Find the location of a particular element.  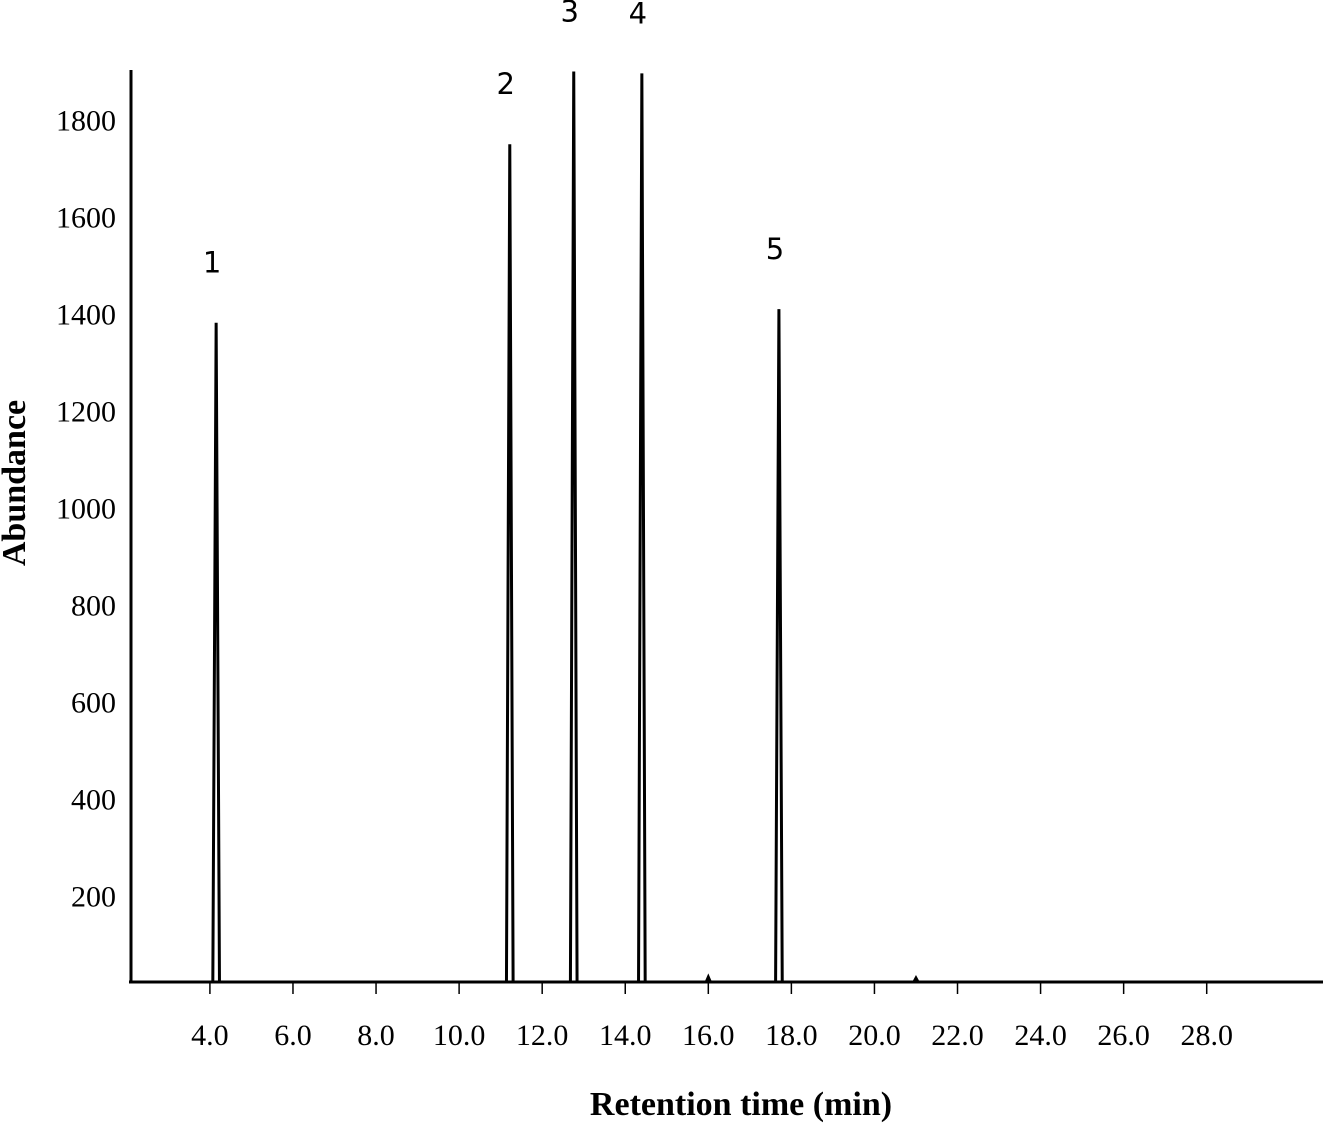

x-tick-label: 24.0 is located at coordinates (1040, 1035).